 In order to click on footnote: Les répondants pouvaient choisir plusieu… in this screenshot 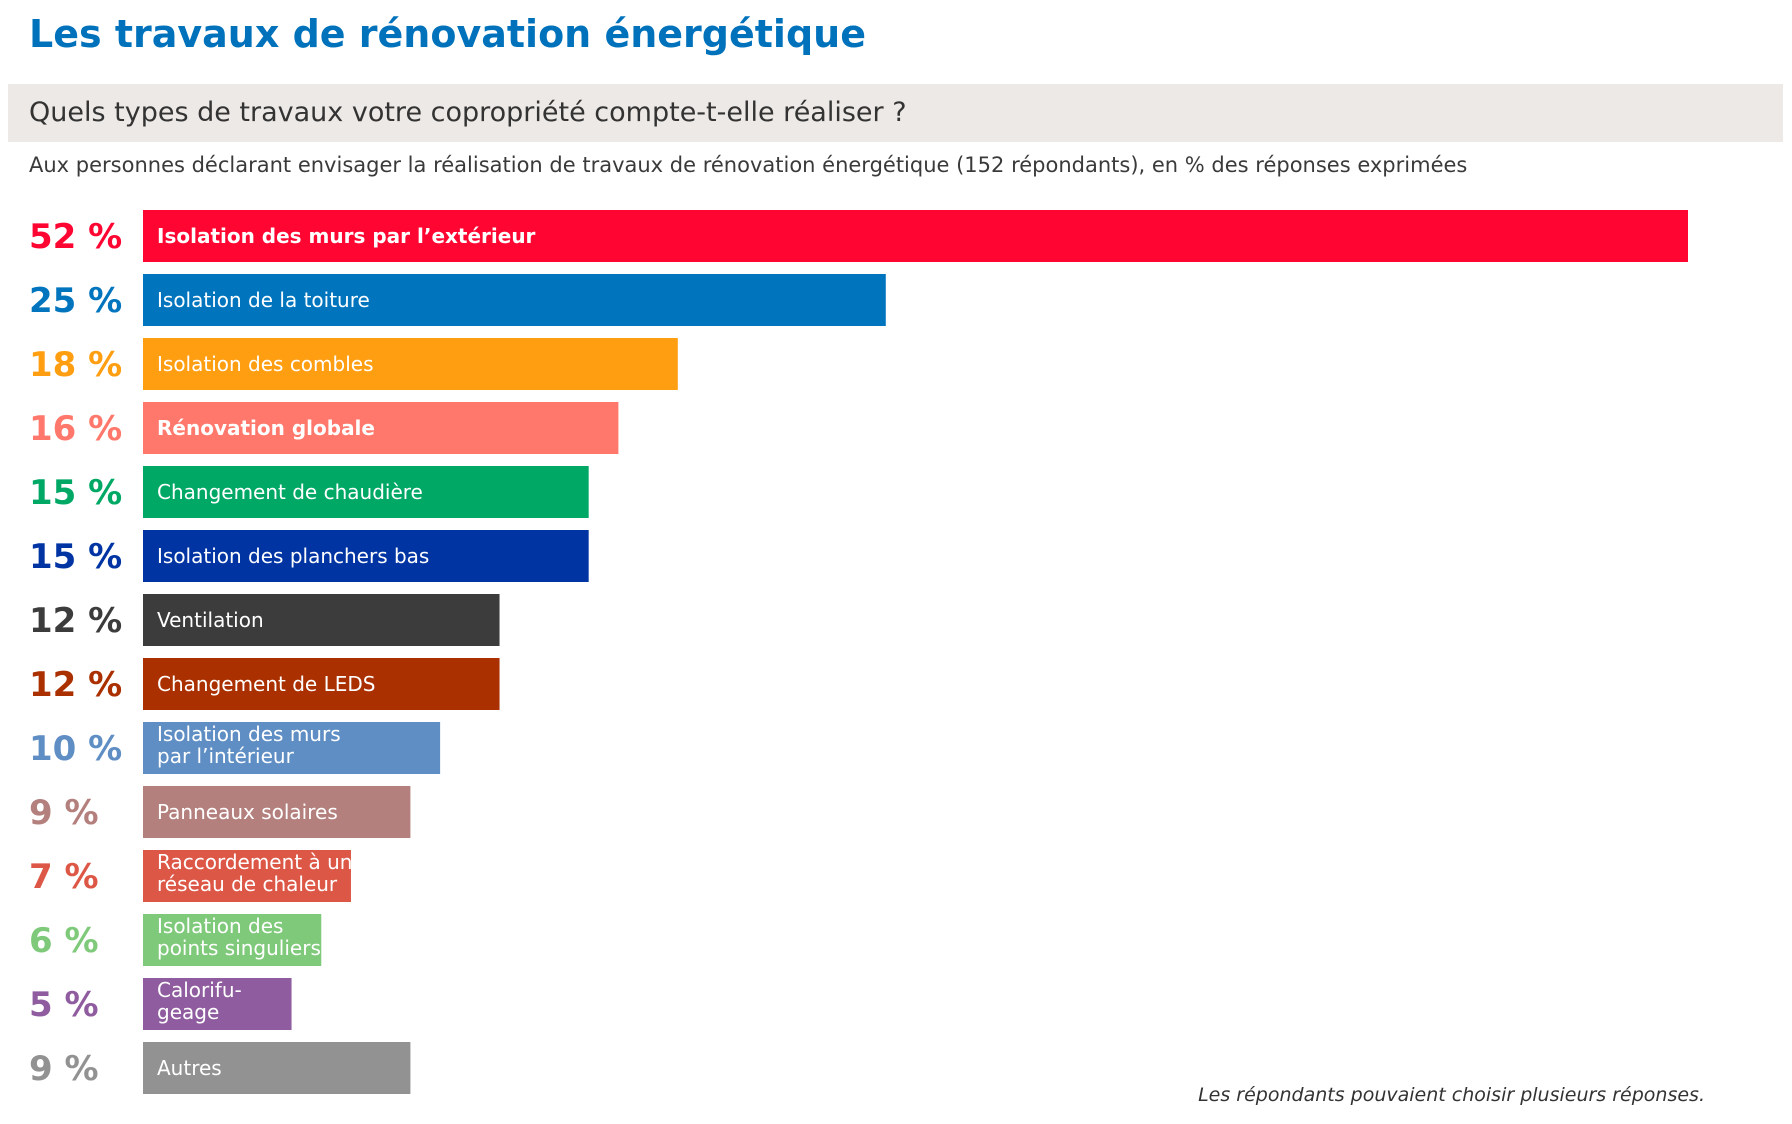, I will do `click(1451, 1095)`.